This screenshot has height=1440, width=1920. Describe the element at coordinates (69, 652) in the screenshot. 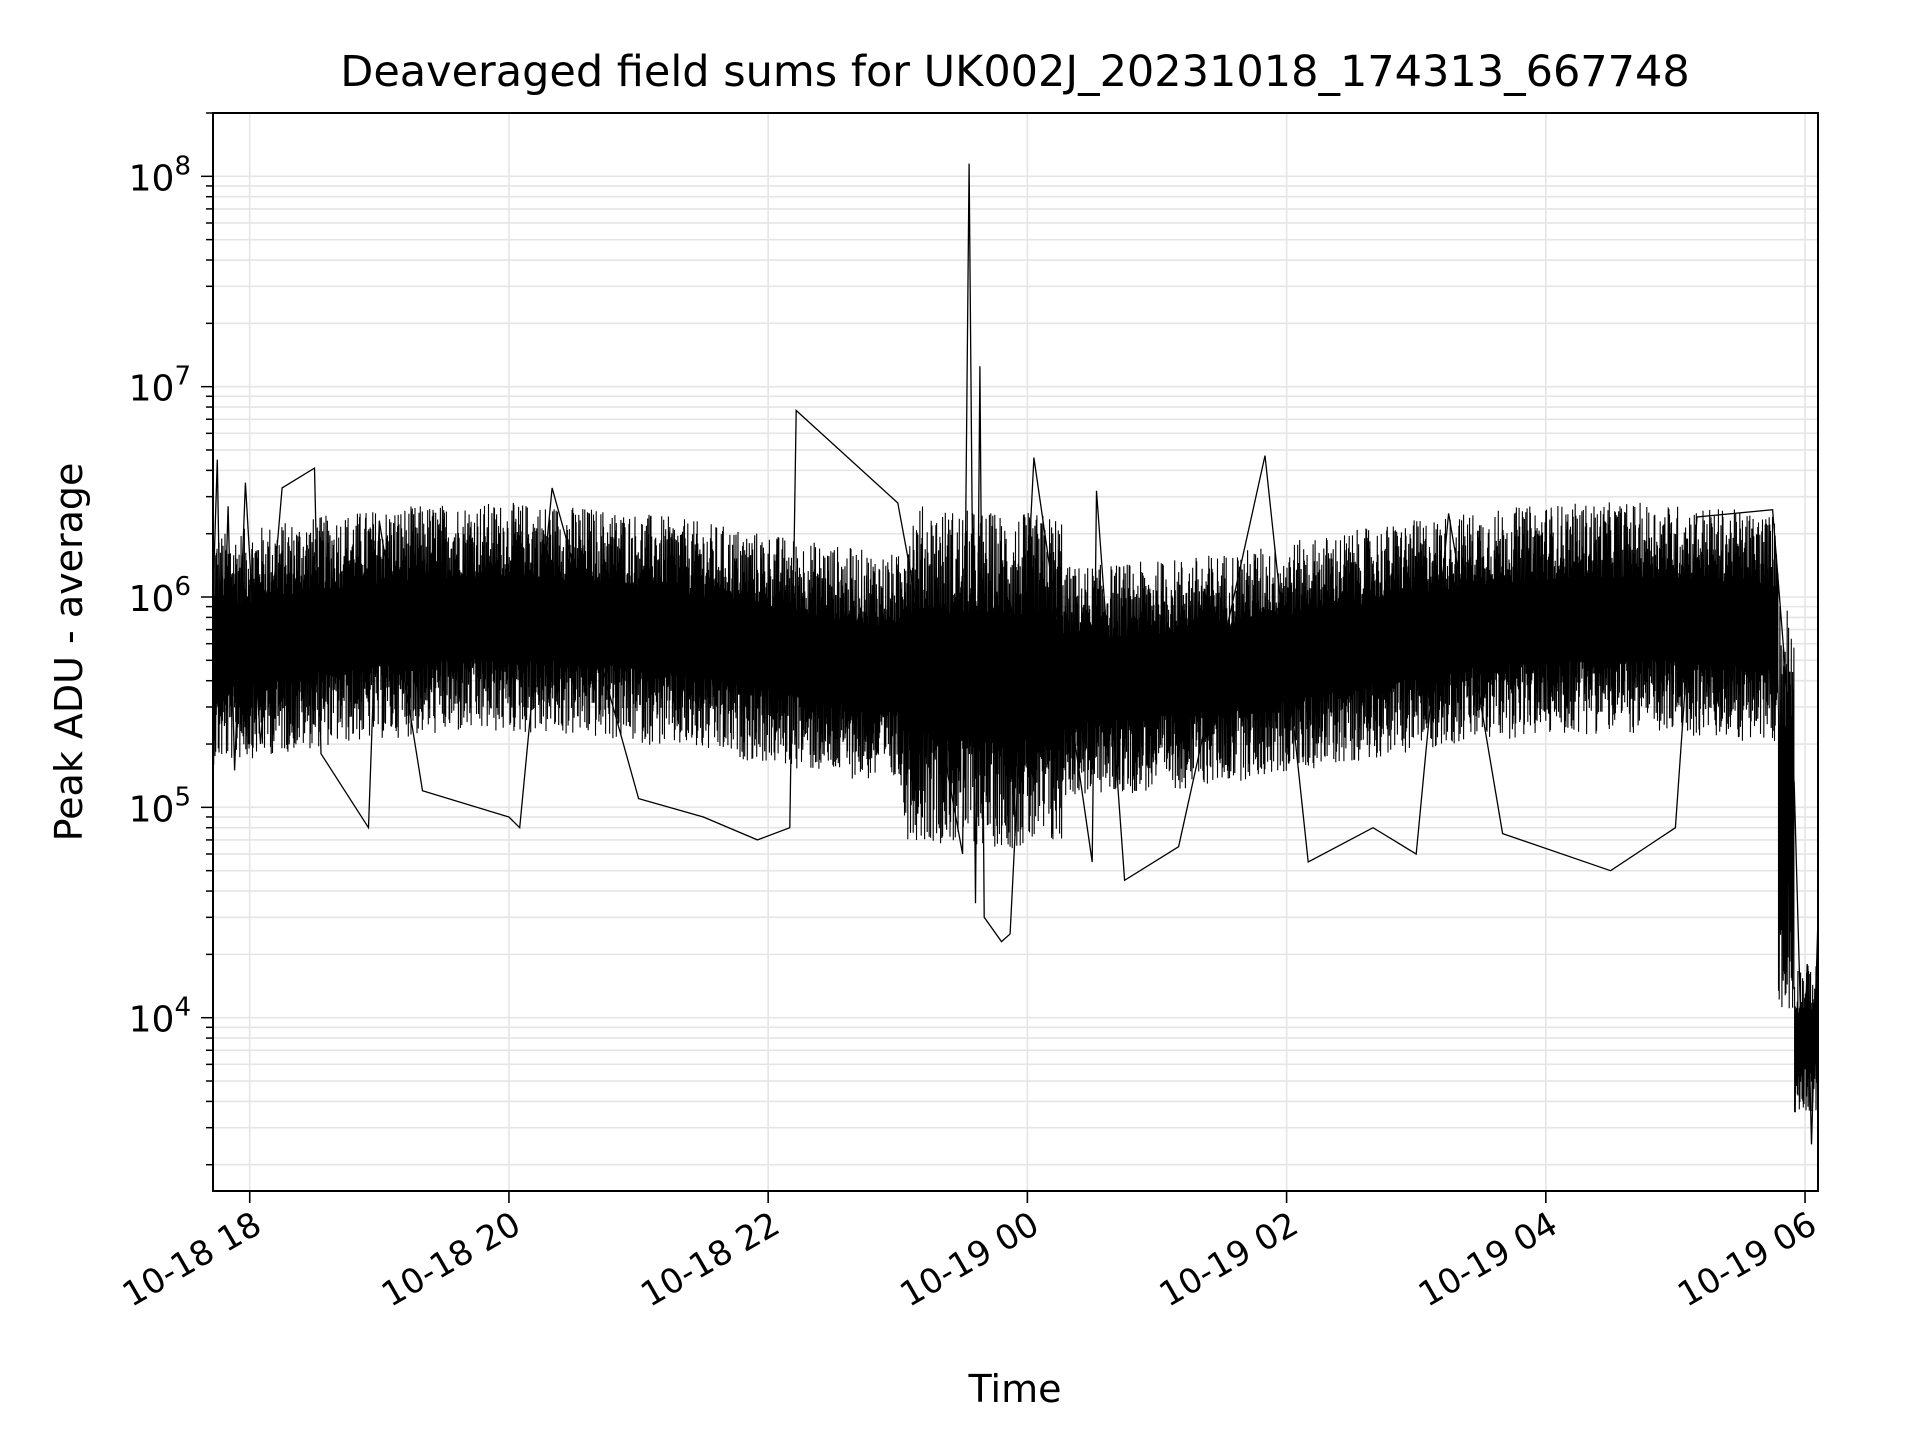

I see `y-axis-label: Peak ADU - average` at that location.